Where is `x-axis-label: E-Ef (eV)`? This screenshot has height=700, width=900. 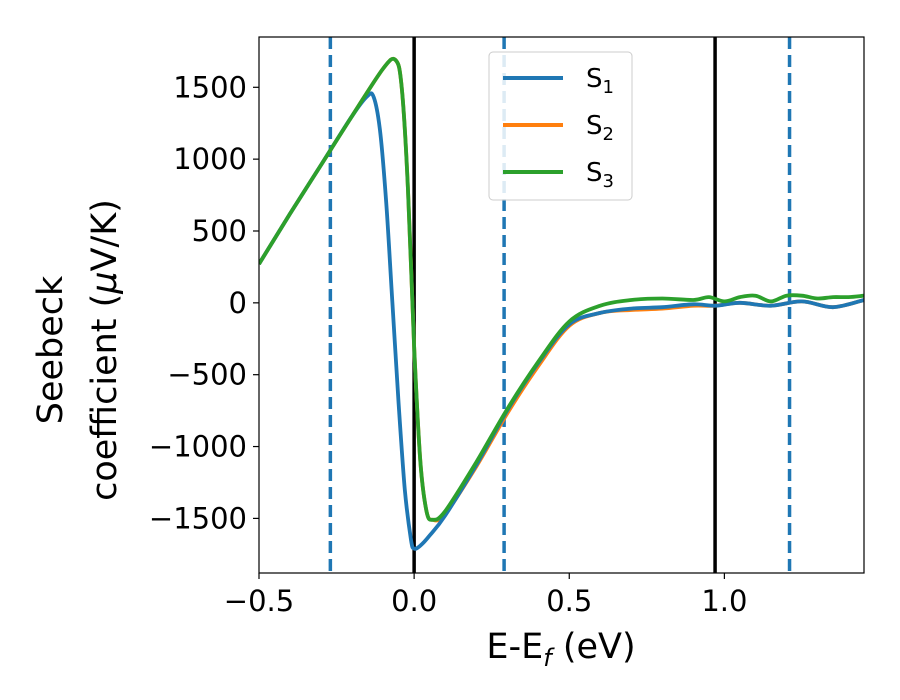 x-axis-label: E-Ef (eV) is located at coordinates (560, 649).